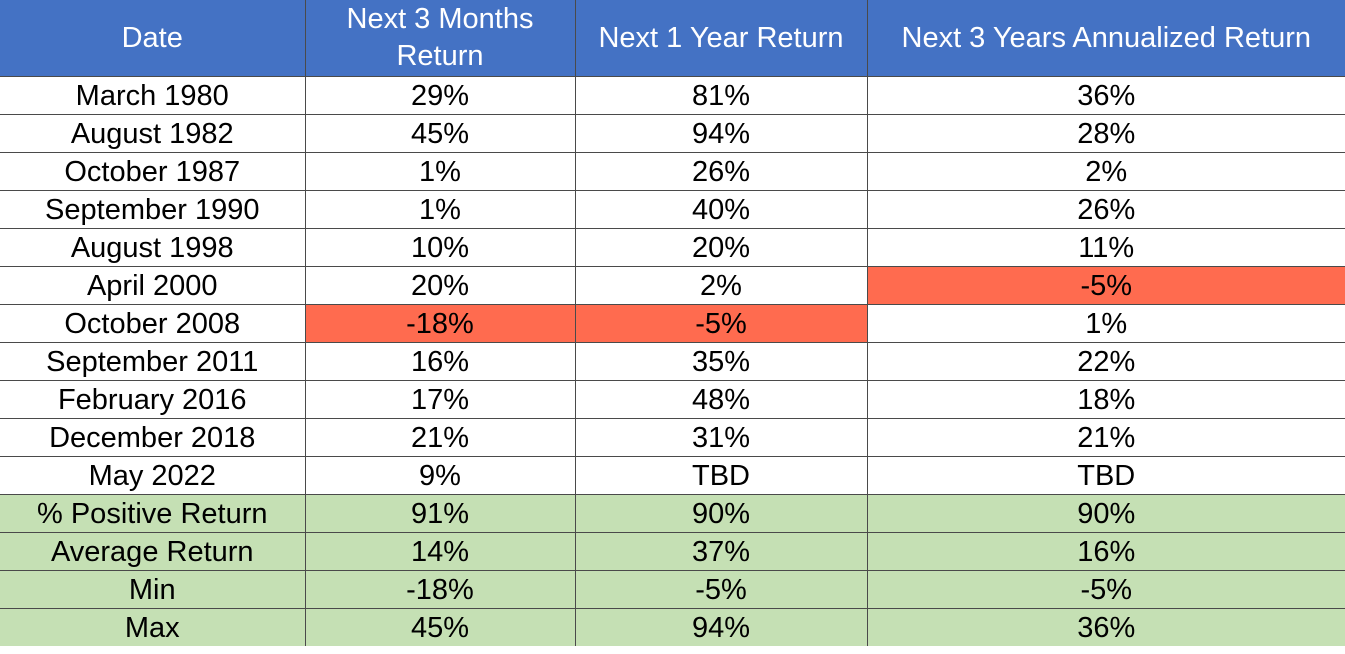  I want to click on cell-next-1-year-return: TBD, so click(721, 475).